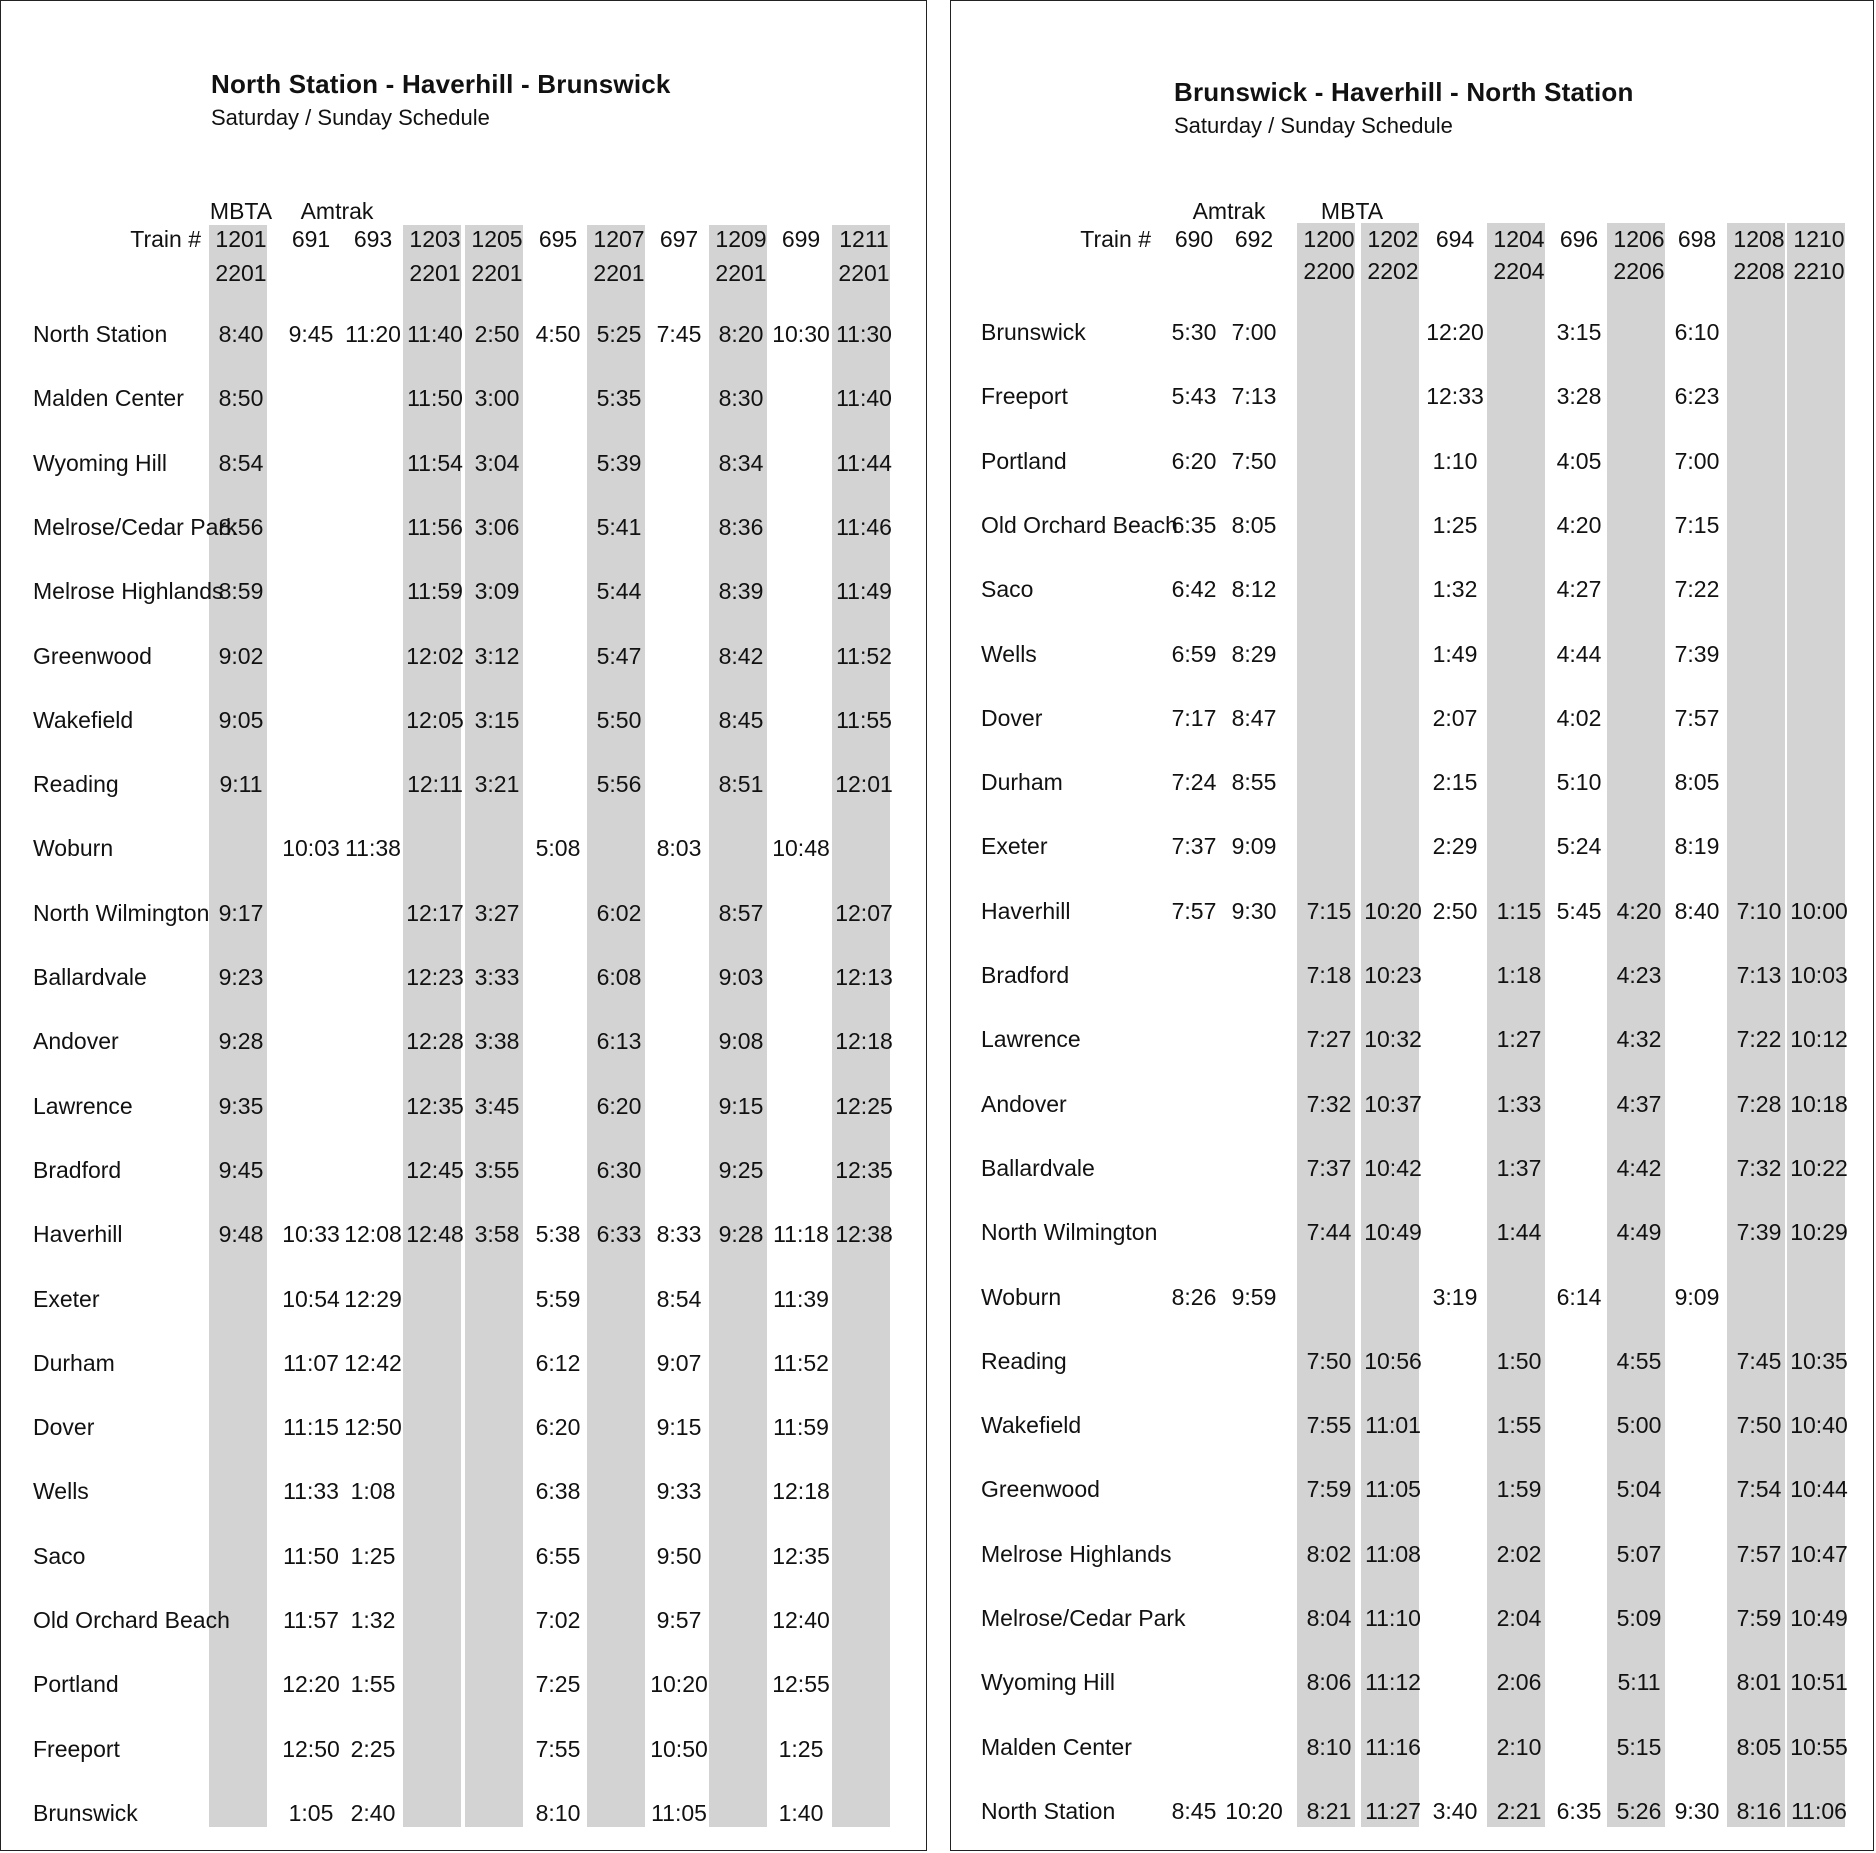 Image resolution: width=1876 pixels, height=1853 pixels. I want to click on departure-time: 5:44, so click(619, 591).